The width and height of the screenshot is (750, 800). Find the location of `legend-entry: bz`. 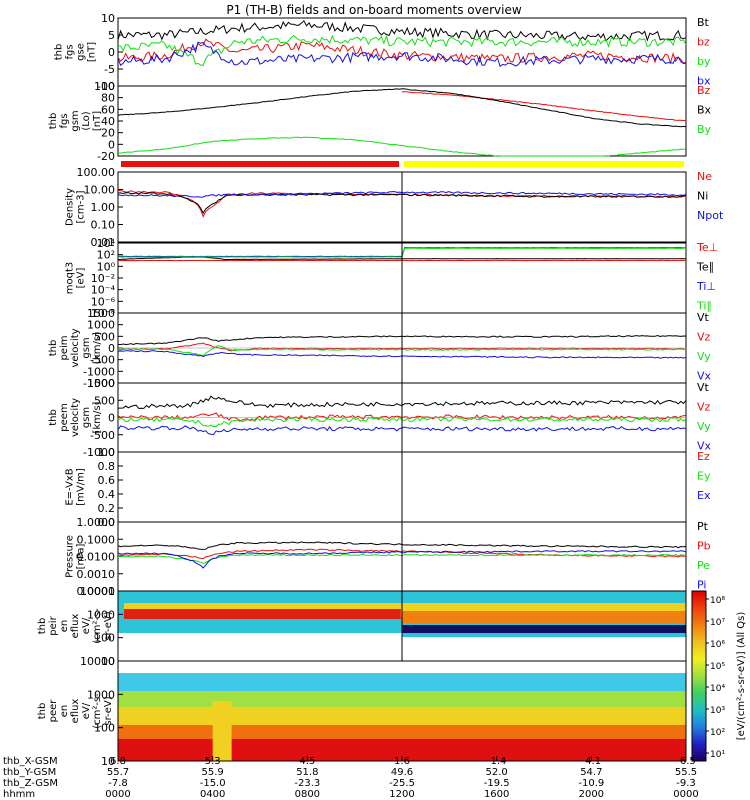

legend-entry: bz is located at coordinates (703, 42).